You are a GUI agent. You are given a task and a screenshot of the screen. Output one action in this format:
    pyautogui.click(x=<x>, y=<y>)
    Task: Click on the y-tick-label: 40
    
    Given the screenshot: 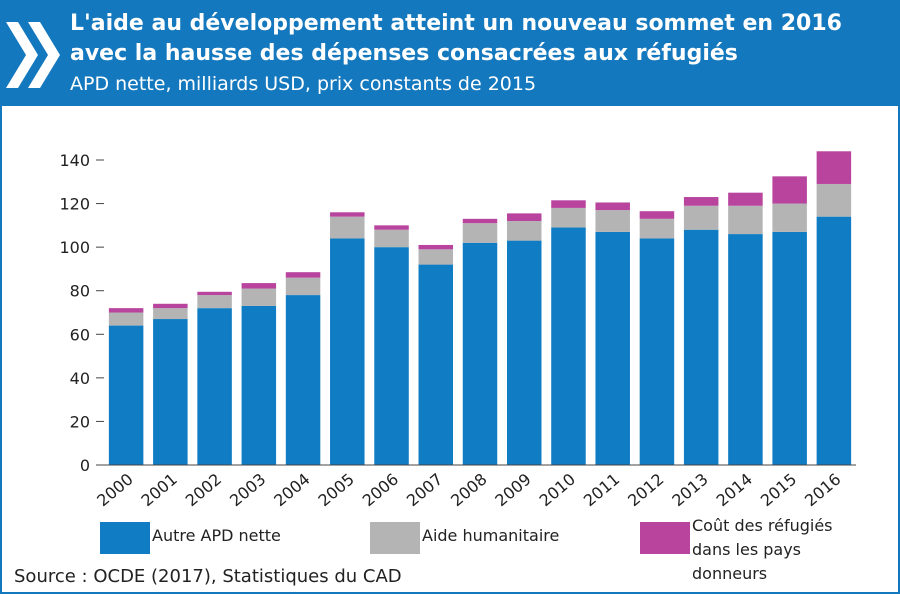 What is the action you would take?
    pyautogui.click(x=80, y=378)
    